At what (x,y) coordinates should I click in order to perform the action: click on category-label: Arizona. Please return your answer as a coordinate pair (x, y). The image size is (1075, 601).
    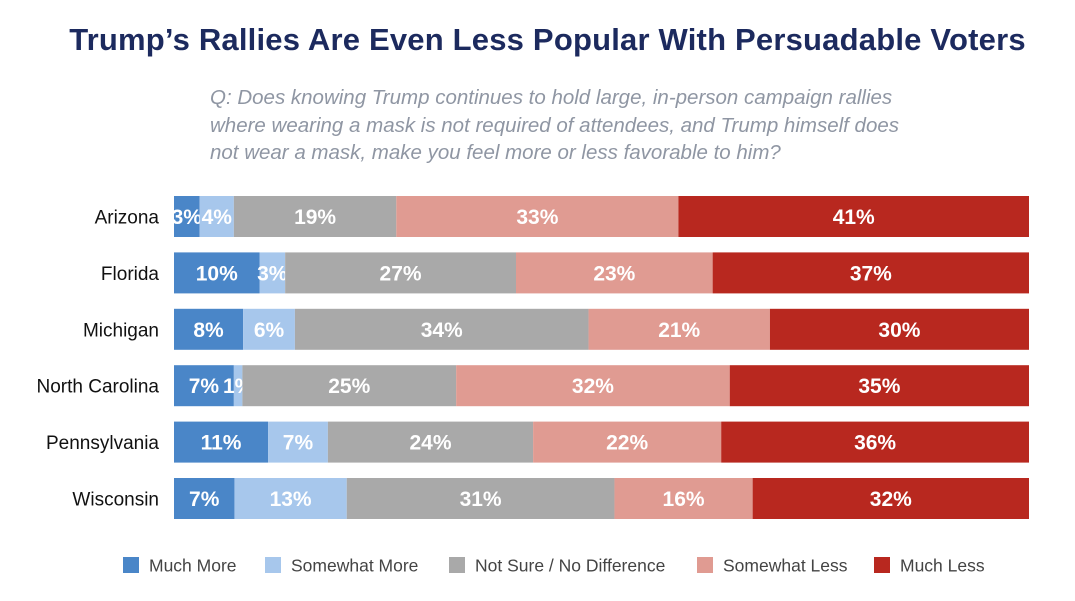
    Looking at the image, I should click on (127, 218).